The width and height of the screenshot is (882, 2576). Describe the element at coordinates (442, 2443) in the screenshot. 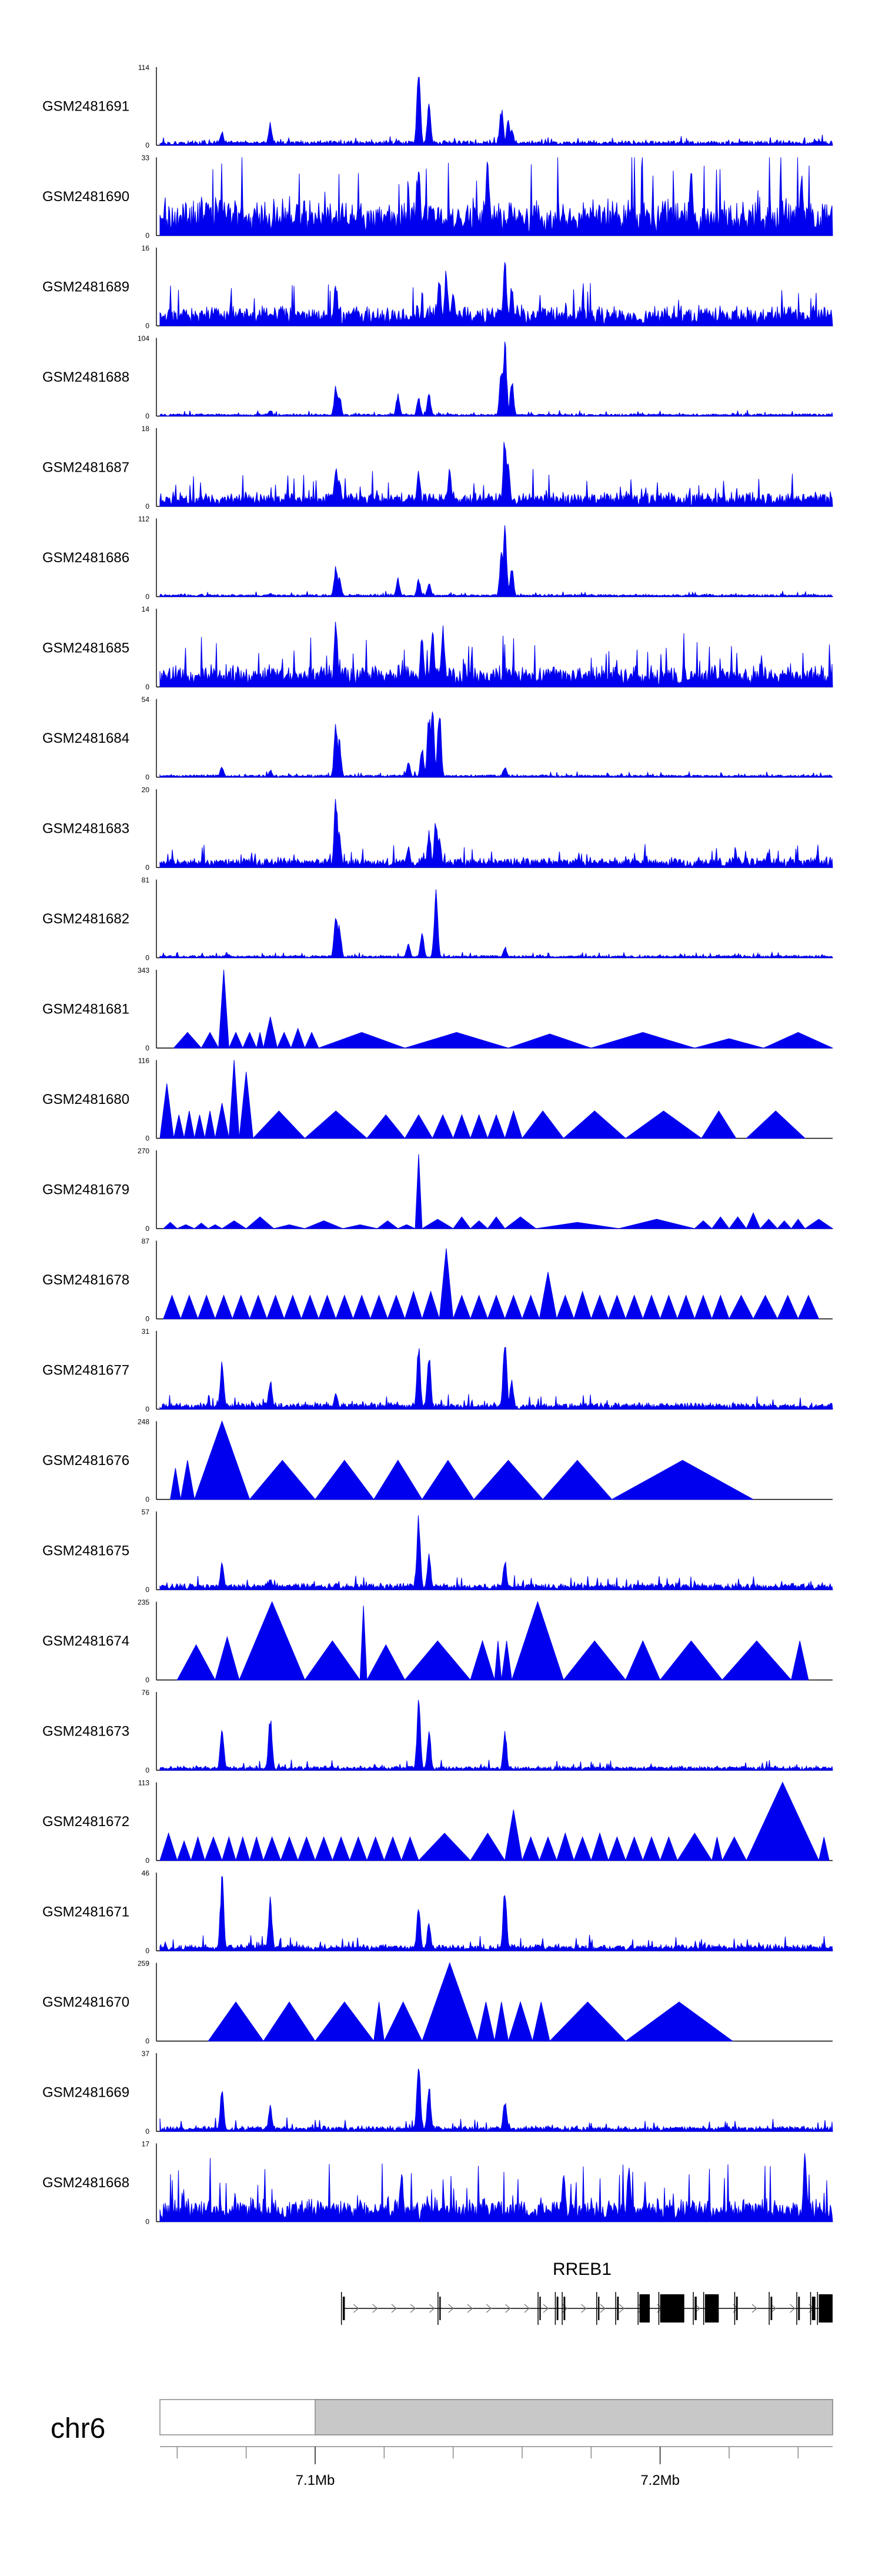

I see `chromosome-axis: chr6 7.1Mb 7.2Mb` at that location.